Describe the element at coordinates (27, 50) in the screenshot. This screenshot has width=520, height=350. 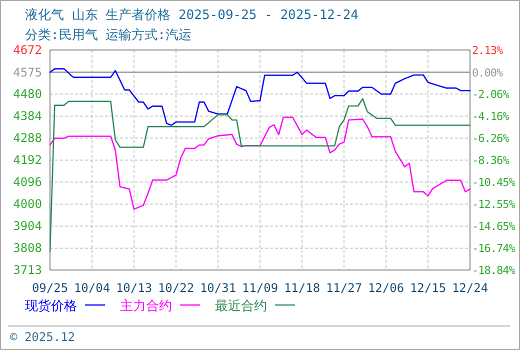
I see `y-tick-label: 4672` at that location.